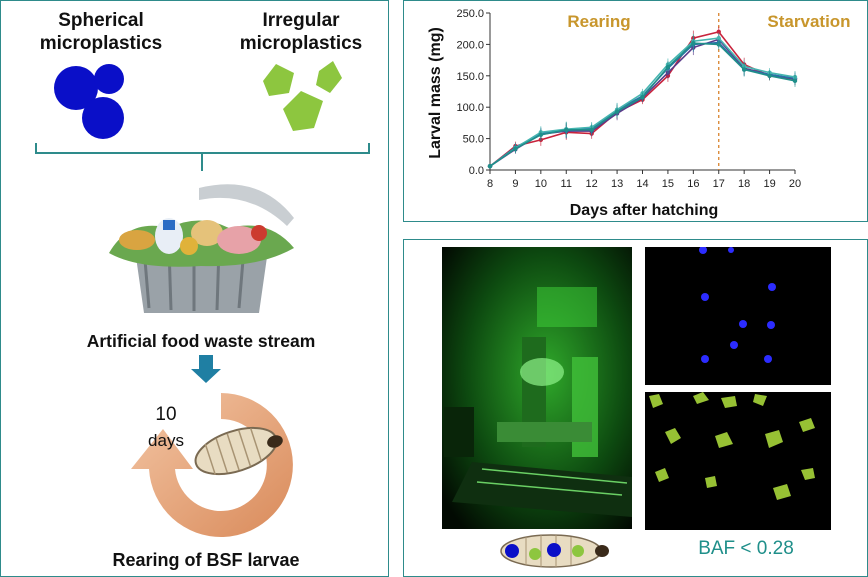 This screenshot has width=868, height=577. Describe the element at coordinates (202, 116) in the screenshot. I see `microplastics-illustration` at that location.